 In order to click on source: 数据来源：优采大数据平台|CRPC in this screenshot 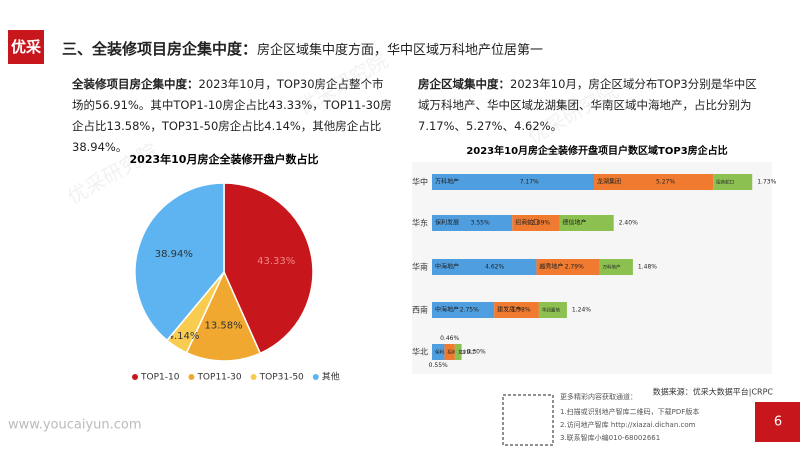, I will do `click(713, 392)`.